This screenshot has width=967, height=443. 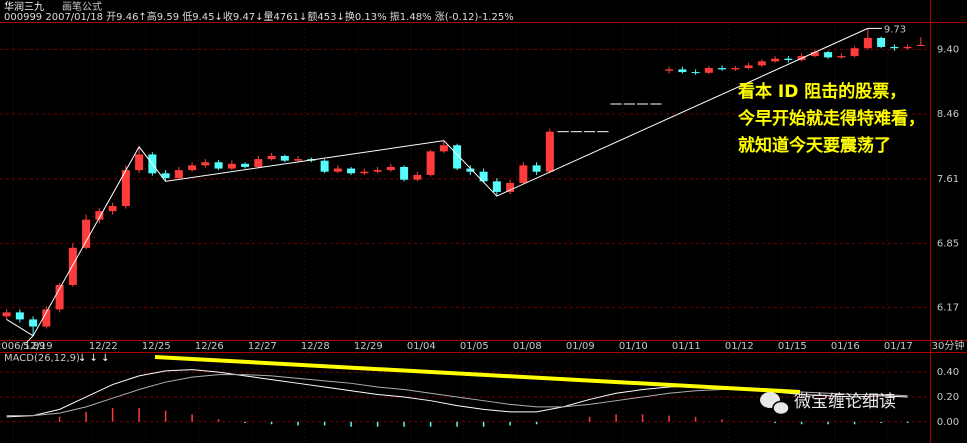 What do you see at coordinates (948, 179) in the screenshot?
I see `y-tick-label: 7.61` at bounding box center [948, 179].